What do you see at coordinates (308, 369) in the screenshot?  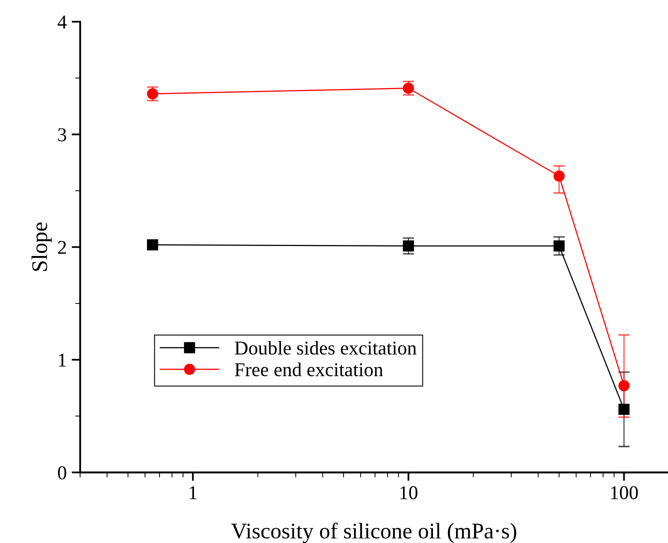 I see `legend-label: Free end excitation` at bounding box center [308, 369].